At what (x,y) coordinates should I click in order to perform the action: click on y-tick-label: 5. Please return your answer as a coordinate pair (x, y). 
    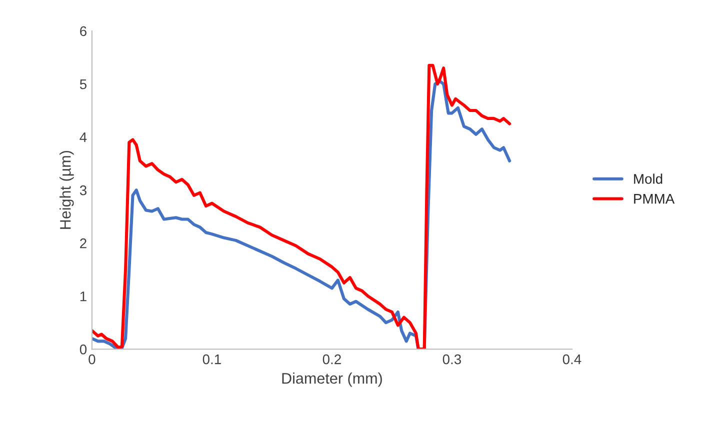
    Looking at the image, I should click on (83, 84).